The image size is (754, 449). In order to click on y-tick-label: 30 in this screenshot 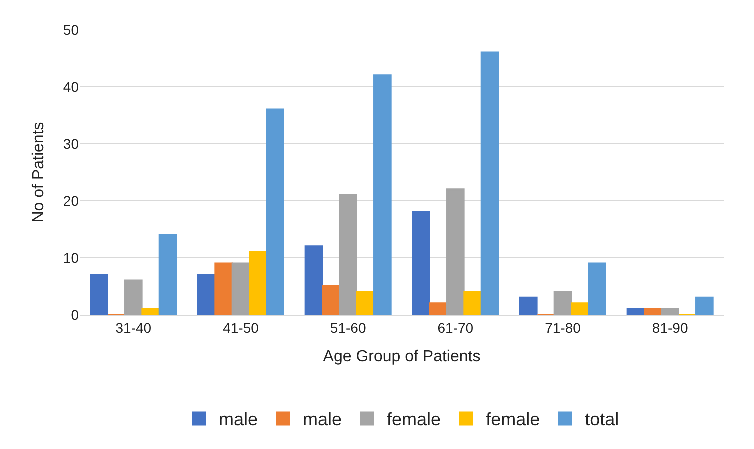, I will do `click(71, 144)`.